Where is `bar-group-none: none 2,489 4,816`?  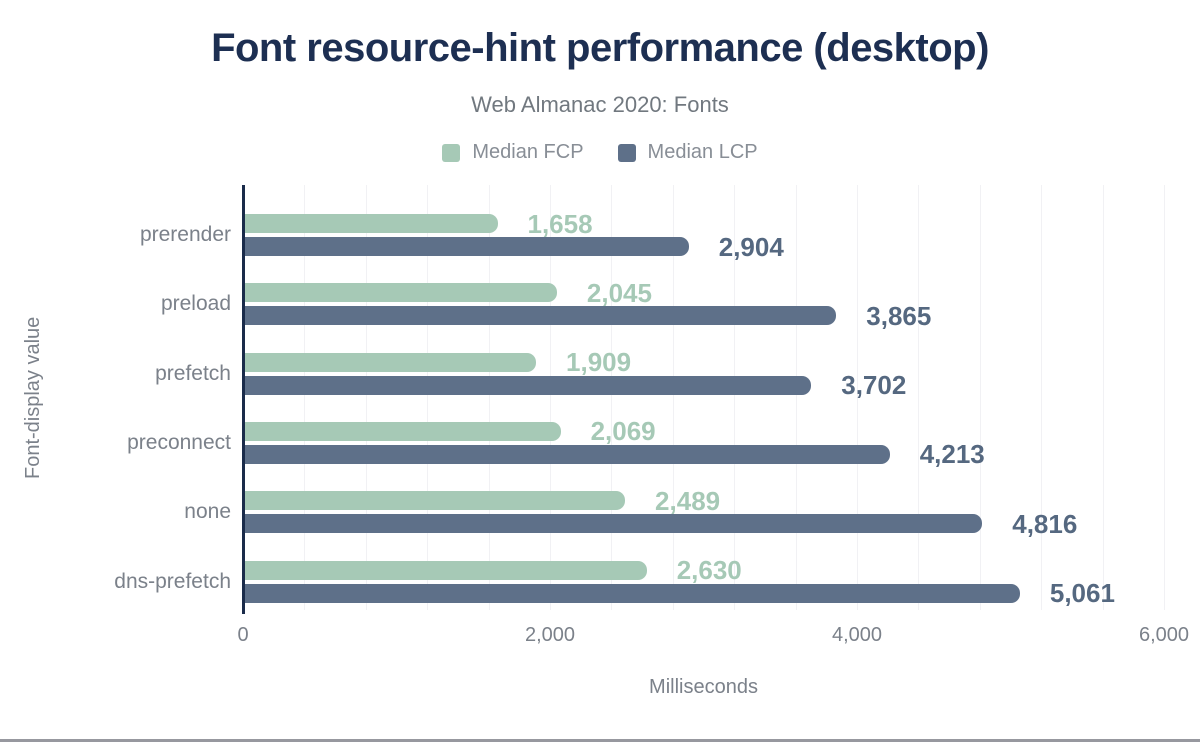
bar-group-none: none 2,489 4,816 is located at coordinates (674, 512).